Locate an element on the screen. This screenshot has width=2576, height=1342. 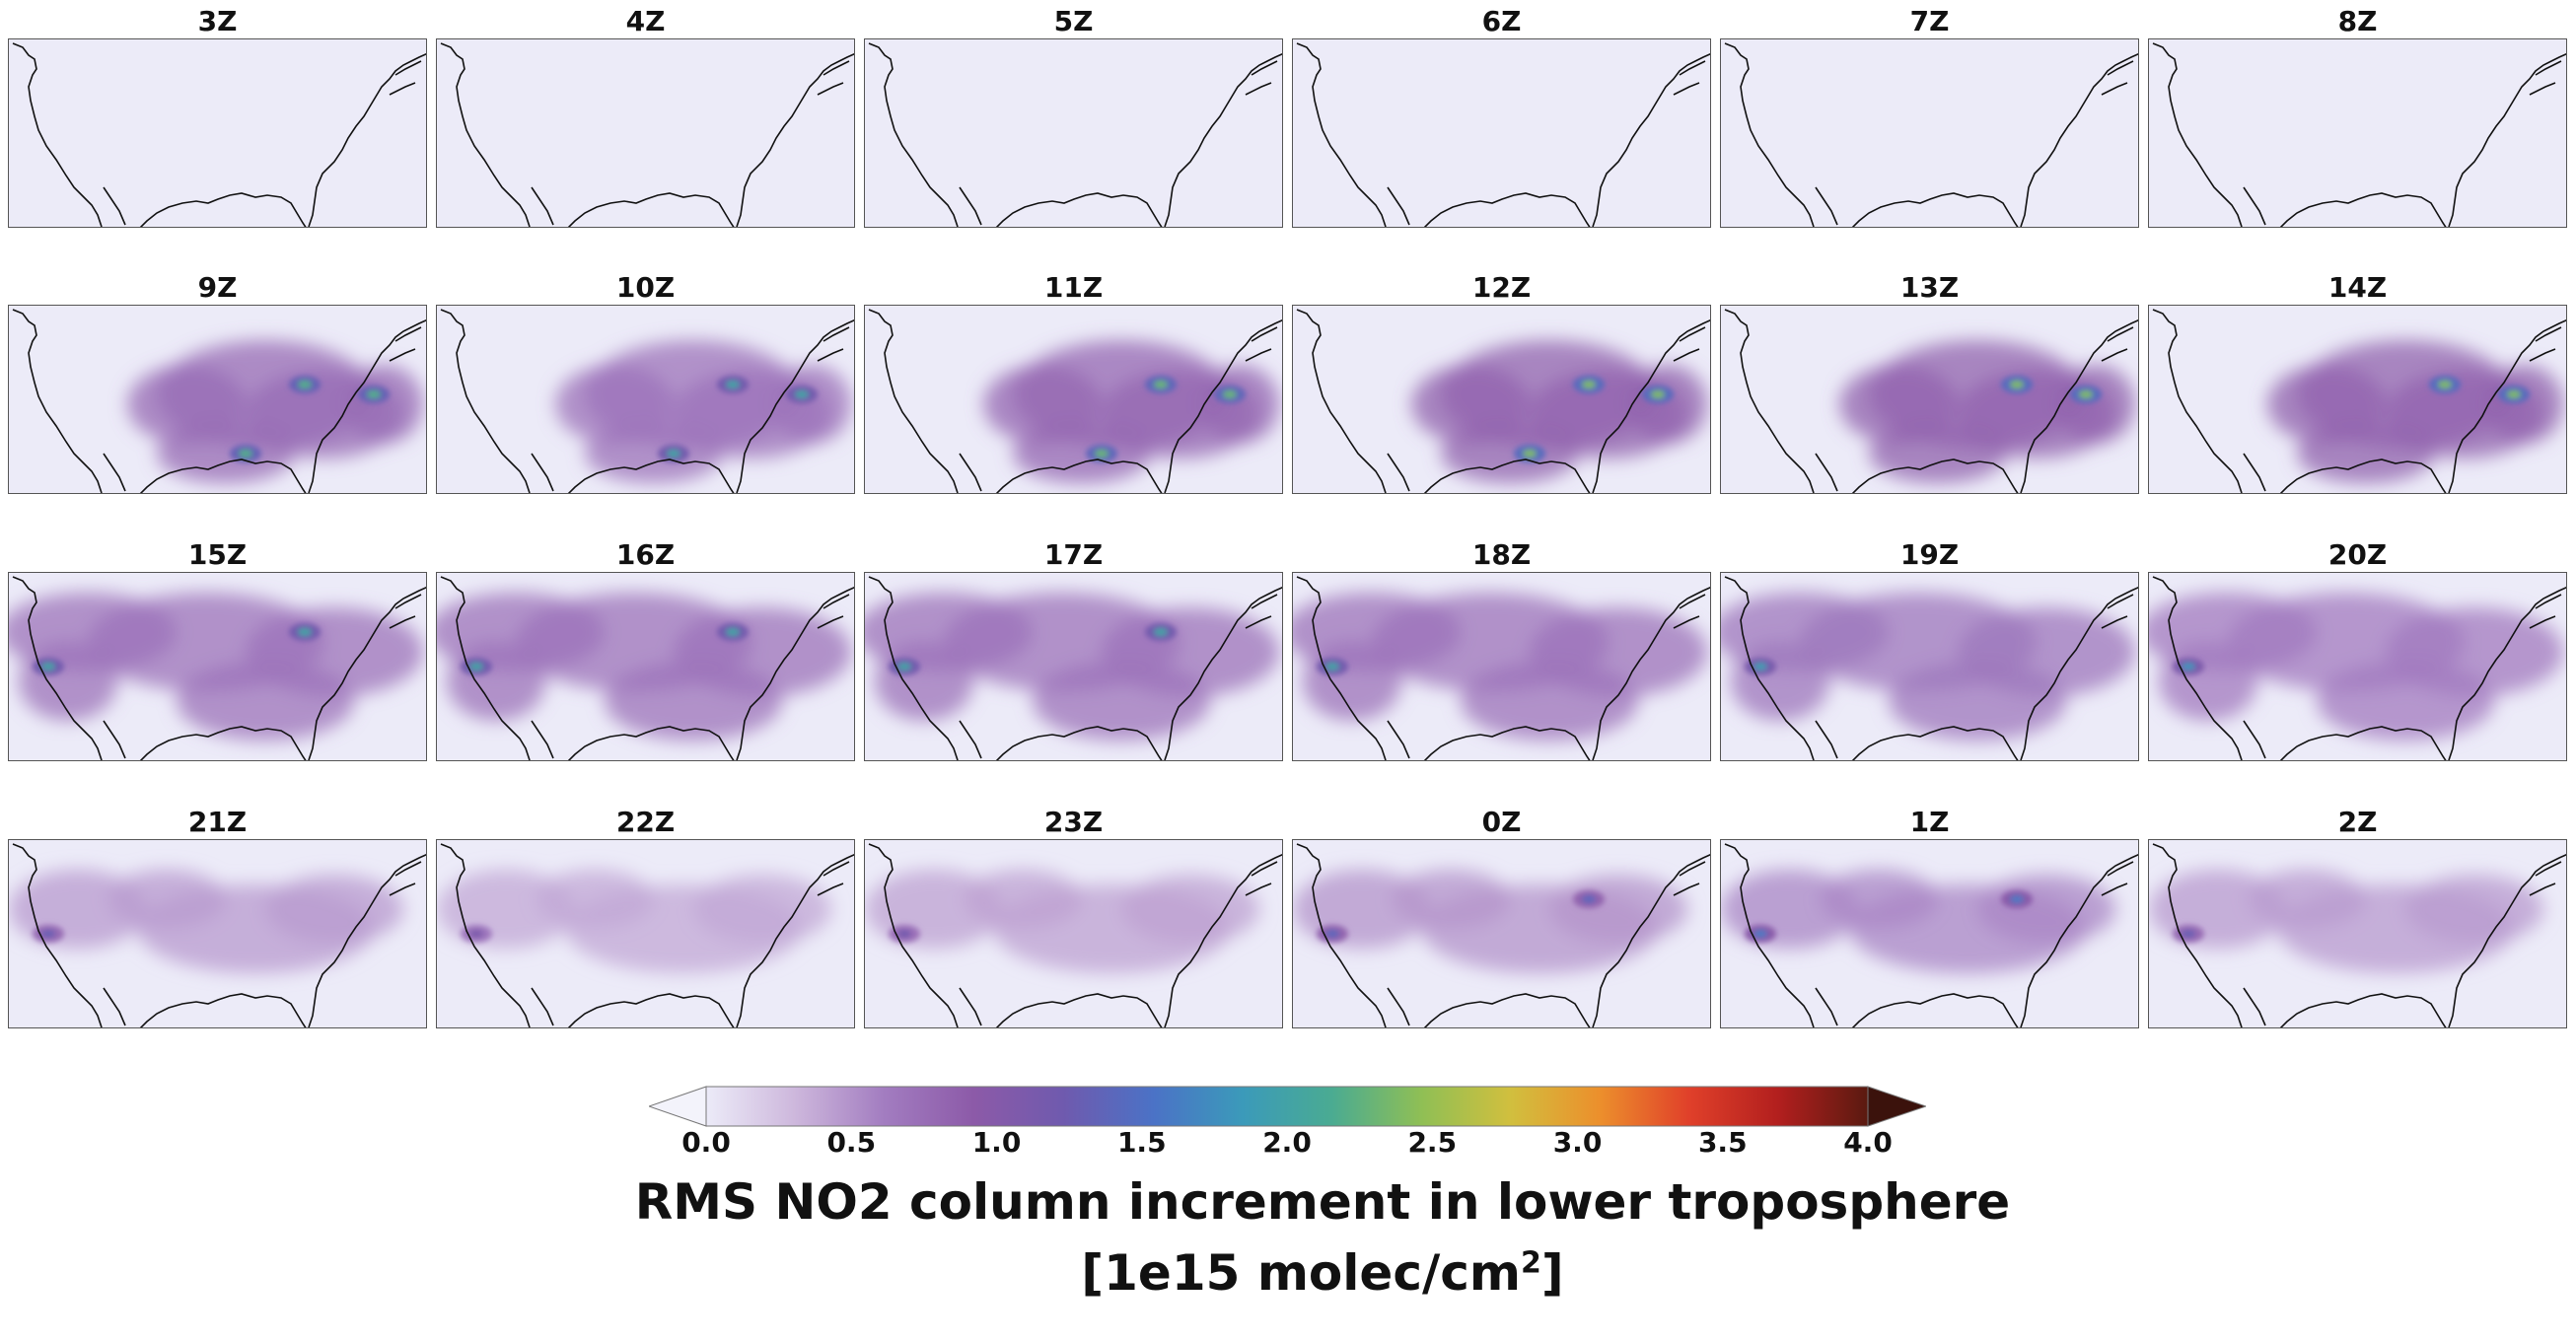
map-panel-15z: 15Z is located at coordinates (217, 649).